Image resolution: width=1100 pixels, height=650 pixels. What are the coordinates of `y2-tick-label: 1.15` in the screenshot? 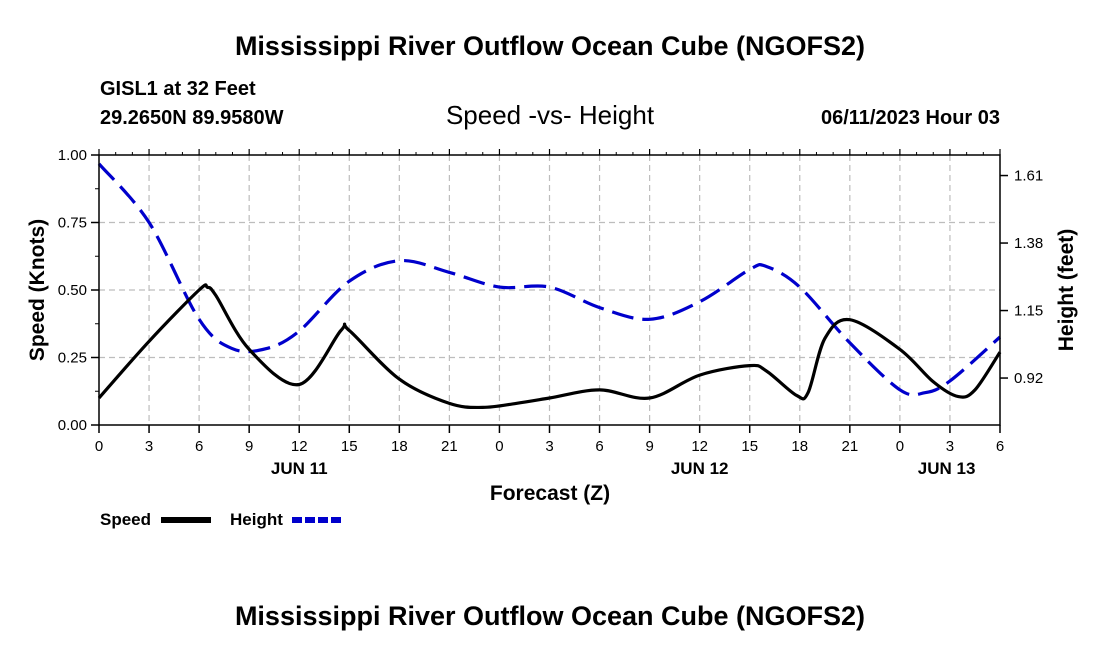 It's located at (1028, 311).